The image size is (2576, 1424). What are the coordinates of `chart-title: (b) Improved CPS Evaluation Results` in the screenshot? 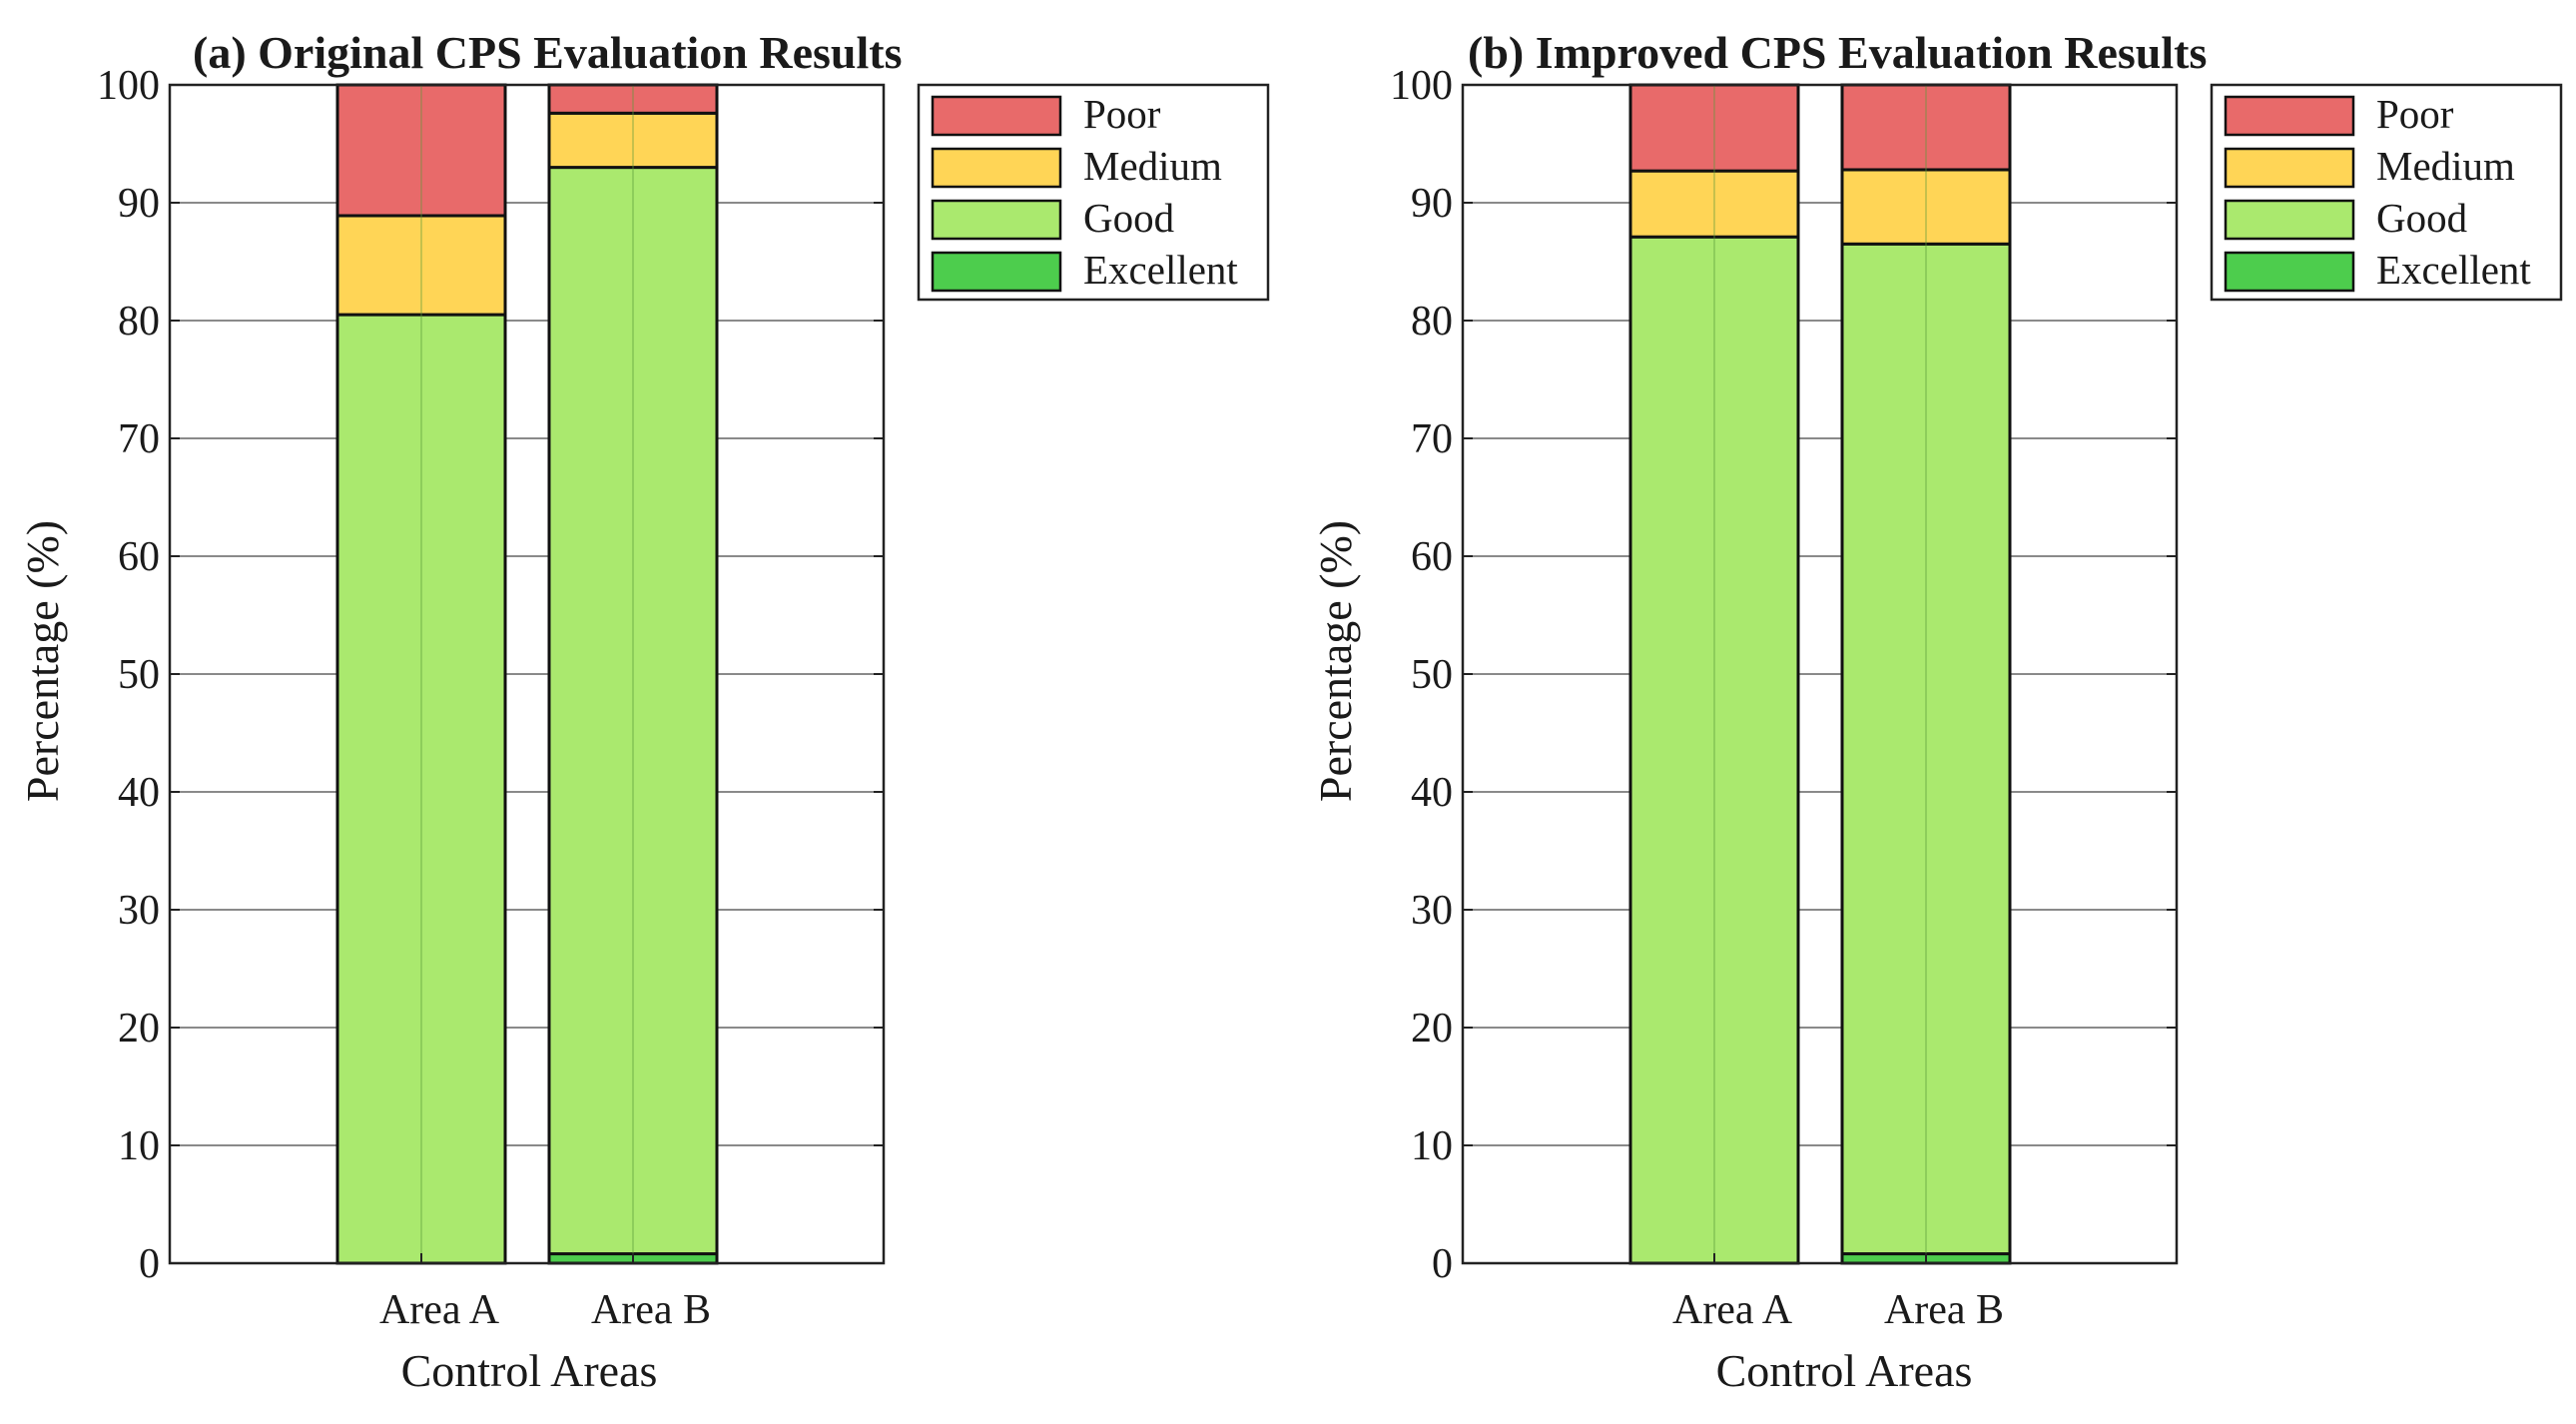 It's located at (1837, 52).